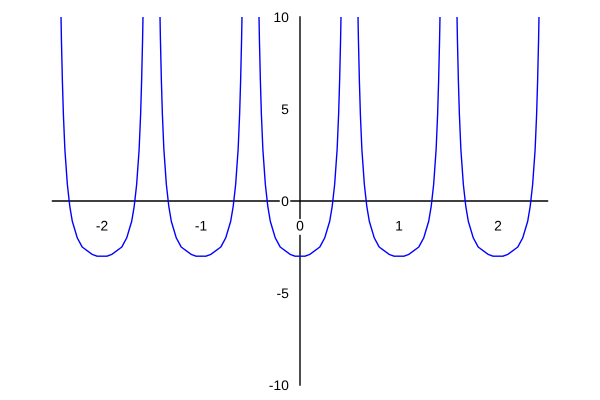  Describe the element at coordinates (200, 225) in the screenshot. I see `x-tick-label: -1` at that location.